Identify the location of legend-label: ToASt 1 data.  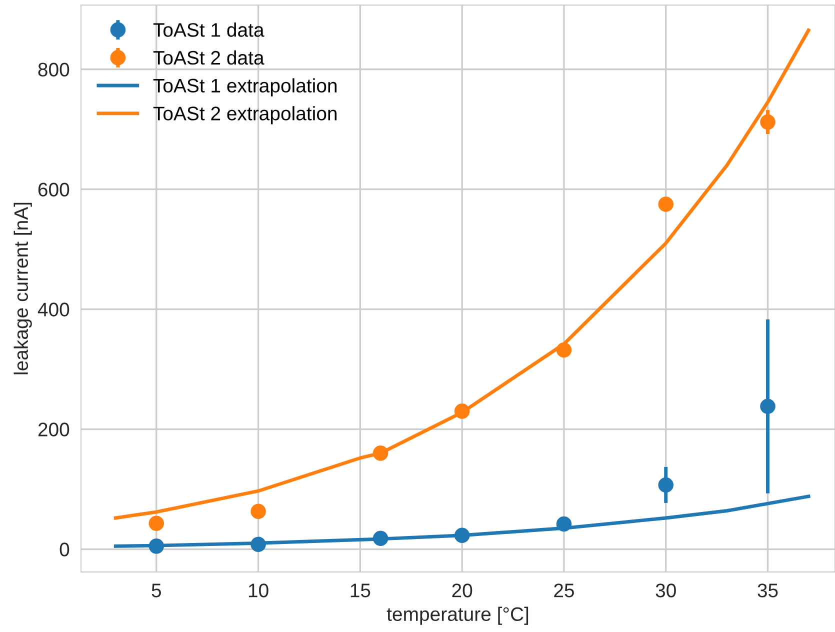
(208, 29).